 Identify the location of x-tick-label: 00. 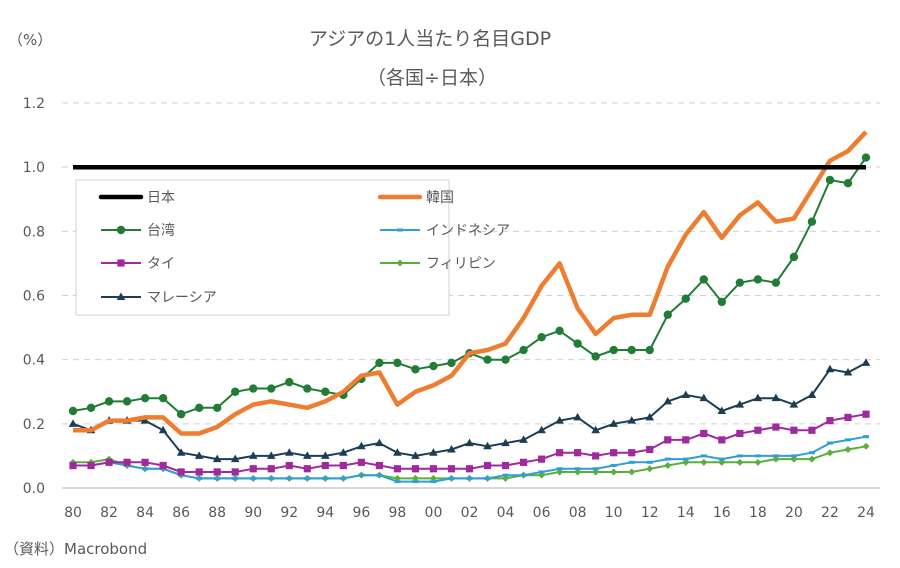
(434, 513).